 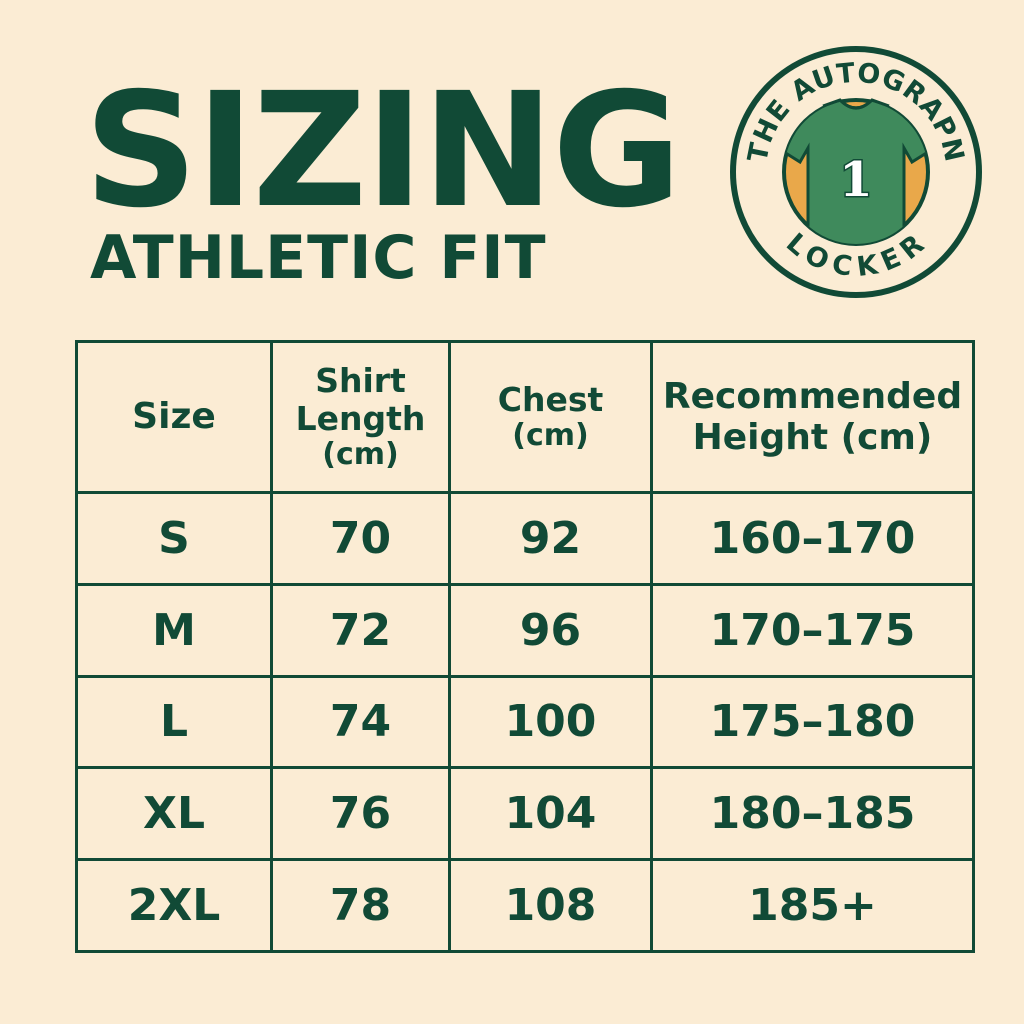 What do you see at coordinates (360, 538) in the screenshot?
I see `cell-shirt-length: 70` at bounding box center [360, 538].